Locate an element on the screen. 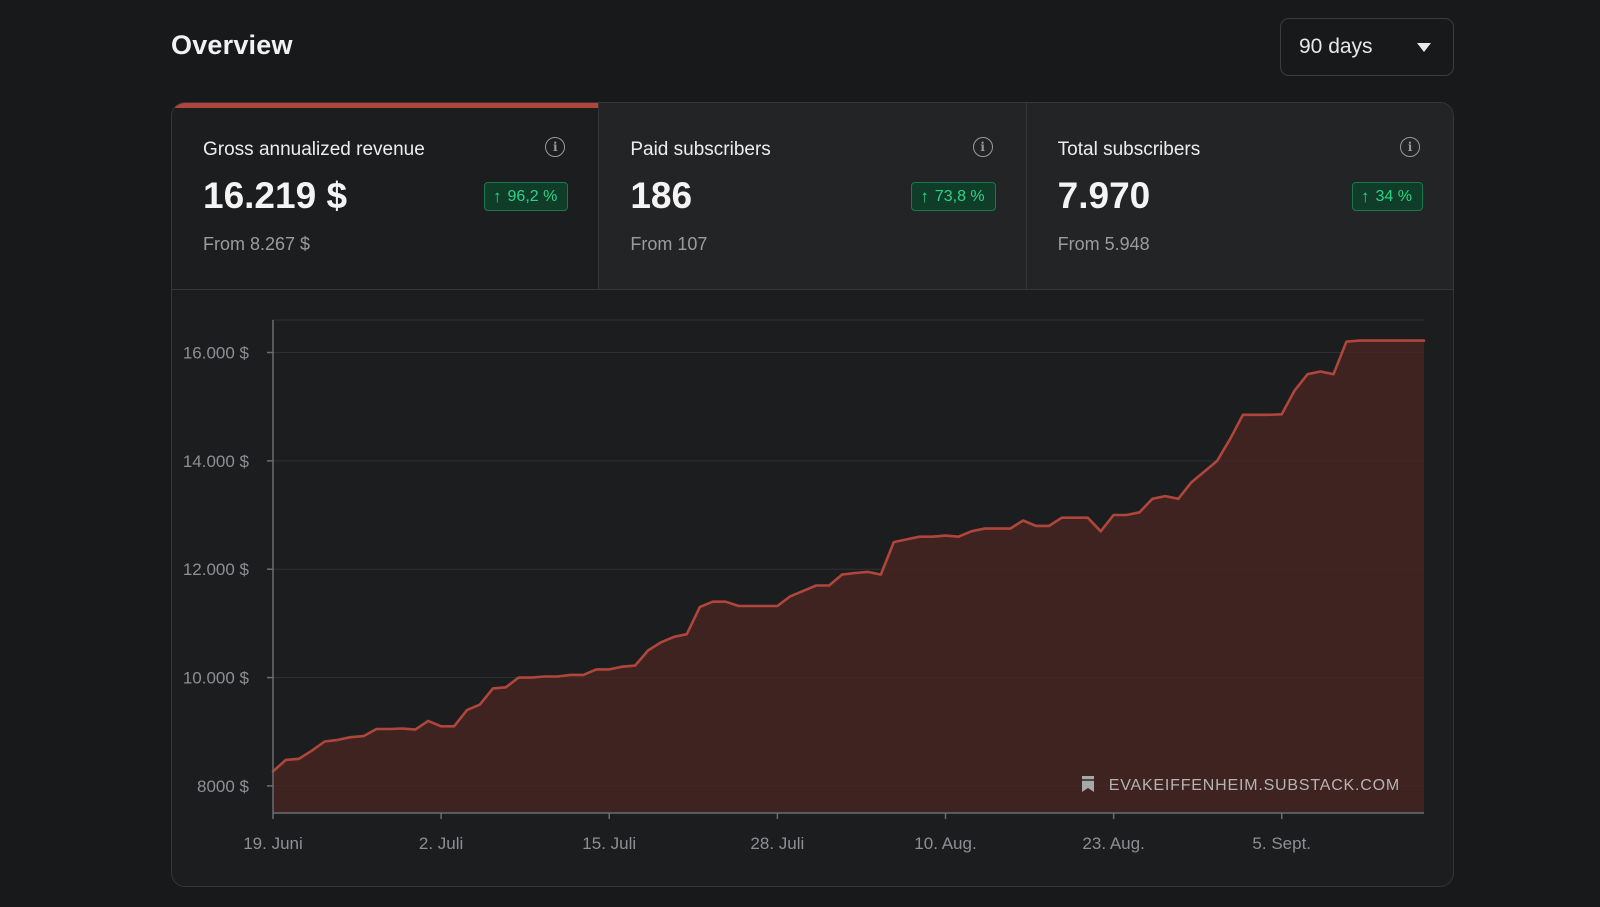 The height and width of the screenshot is (907, 1600). watermark-text: EVAKEIFFENHEIM.SUBSTACK.COM is located at coordinates (1254, 785).